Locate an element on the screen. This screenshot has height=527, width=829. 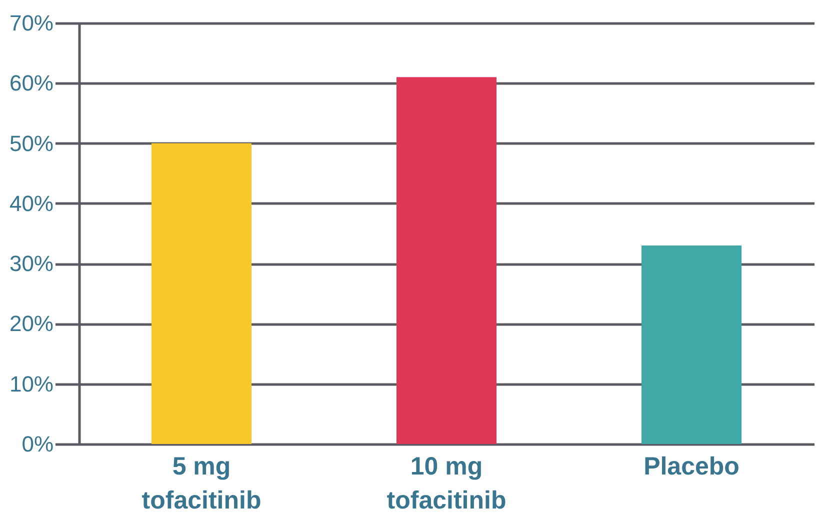
y-tick-label: 30% is located at coordinates (31, 263).